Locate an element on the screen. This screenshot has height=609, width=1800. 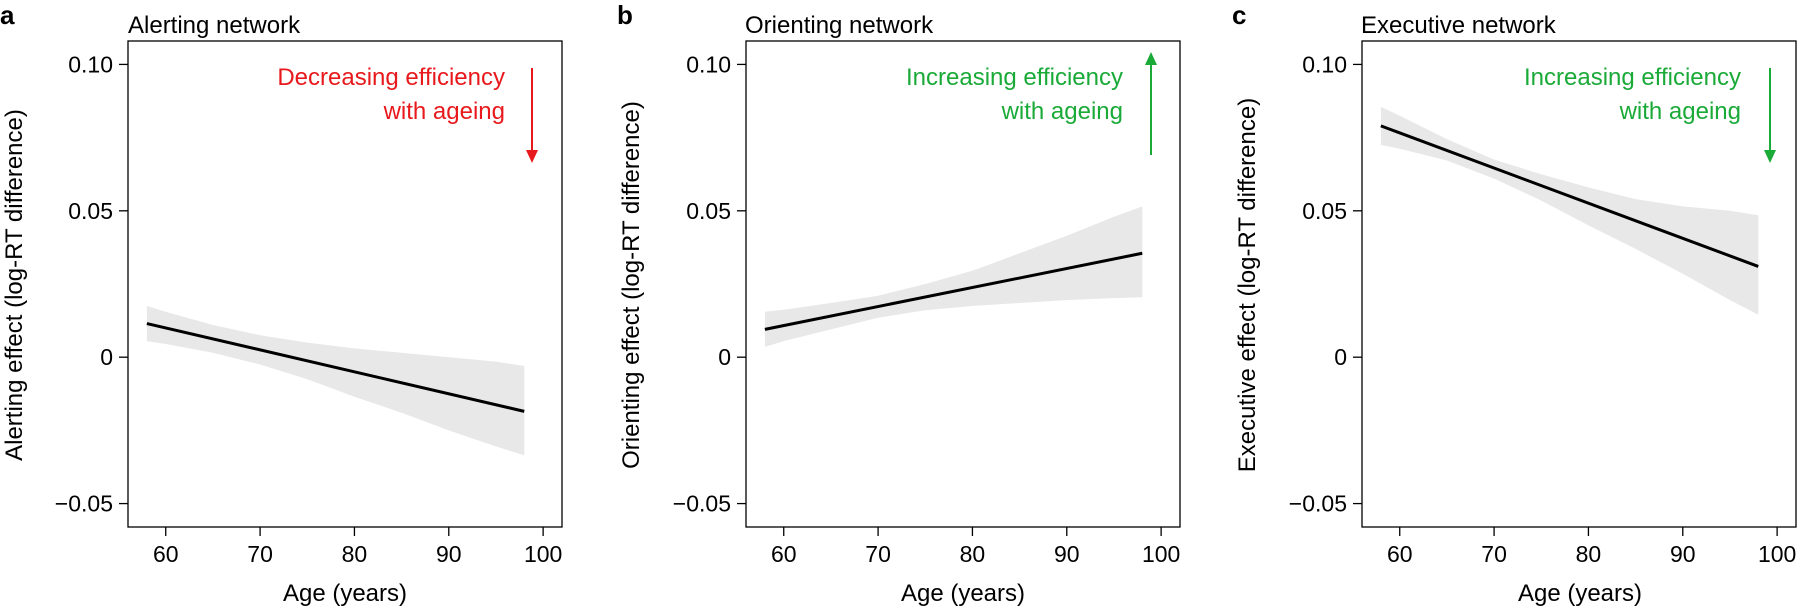
x-axis-label-alerting: Age (years) is located at coordinates (345, 593).